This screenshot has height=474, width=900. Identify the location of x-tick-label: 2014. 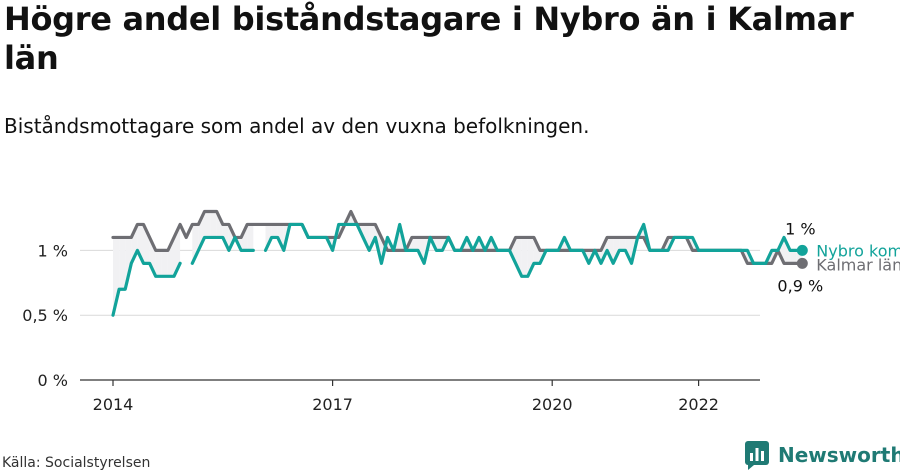
(113, 404).